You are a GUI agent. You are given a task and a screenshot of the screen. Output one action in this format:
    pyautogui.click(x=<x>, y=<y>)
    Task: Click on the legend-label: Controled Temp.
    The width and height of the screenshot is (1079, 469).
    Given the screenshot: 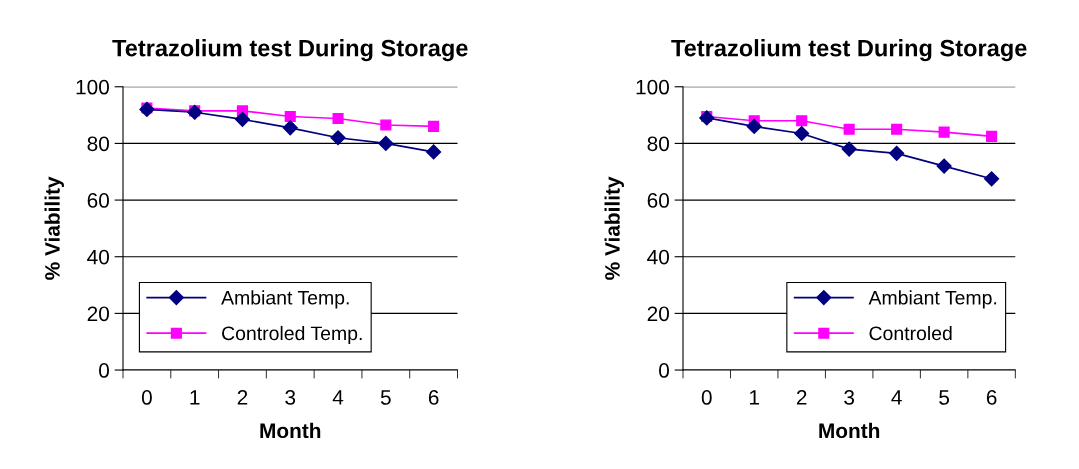 What is the action you would take?
    pyautogui.click(x=292, y=335)
    